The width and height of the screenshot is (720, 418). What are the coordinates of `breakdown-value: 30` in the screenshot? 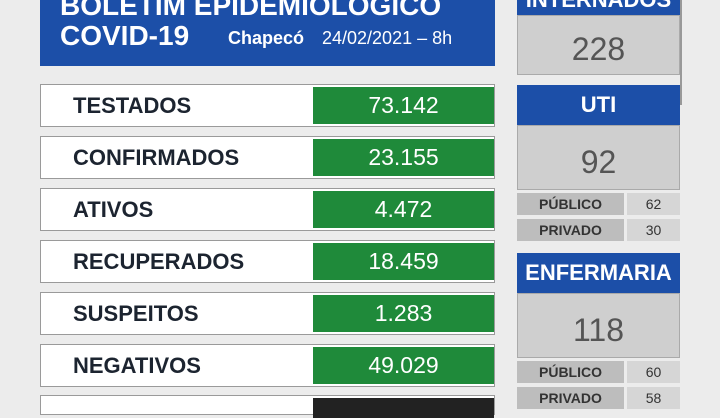 It's located at (653, 230).